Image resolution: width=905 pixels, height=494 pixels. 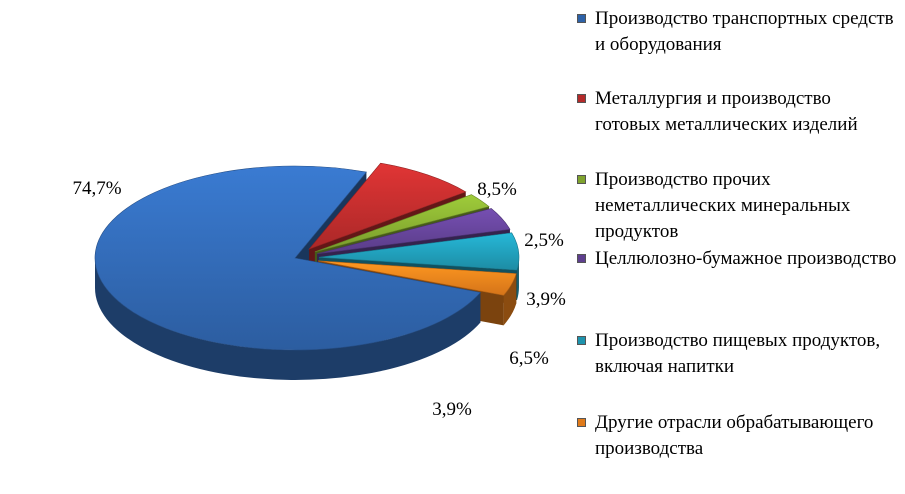 What do you see at coordinates (452, 409) in the screenshot?
I see `data-label-5: 3,9%` at bounding box center [452, 409].